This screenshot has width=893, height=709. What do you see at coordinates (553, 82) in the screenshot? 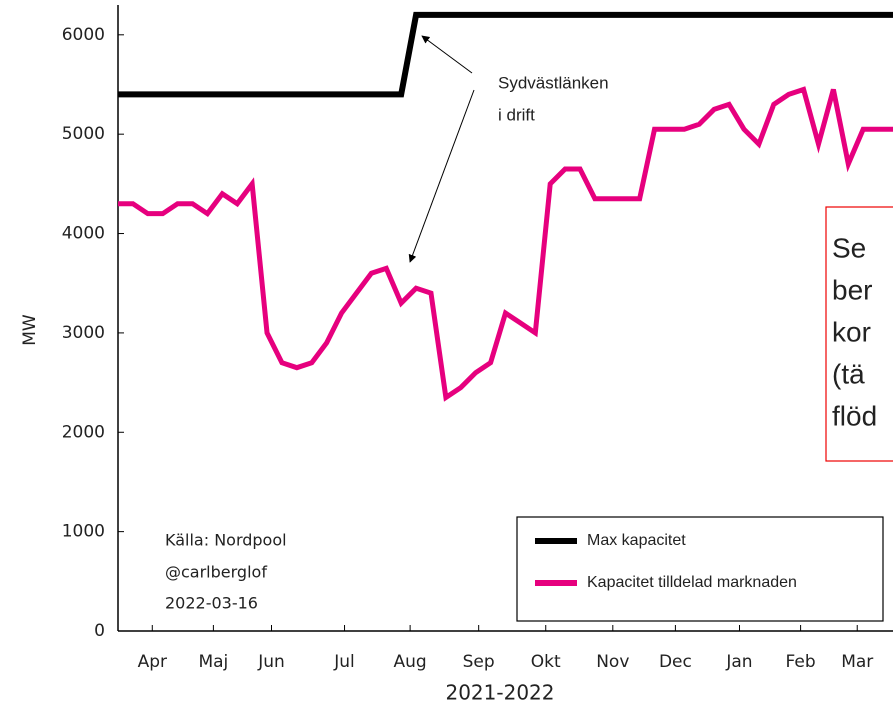
I see `annotation: Sydvästlänken` at bounding box center [553, 82].